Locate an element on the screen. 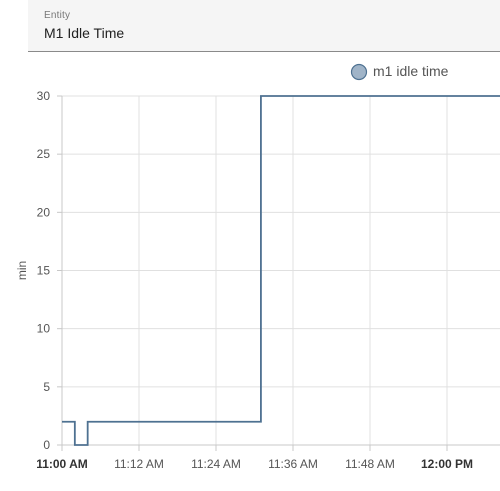  x-tick-label: 11:24 AM is located at coordinates (216, 464).